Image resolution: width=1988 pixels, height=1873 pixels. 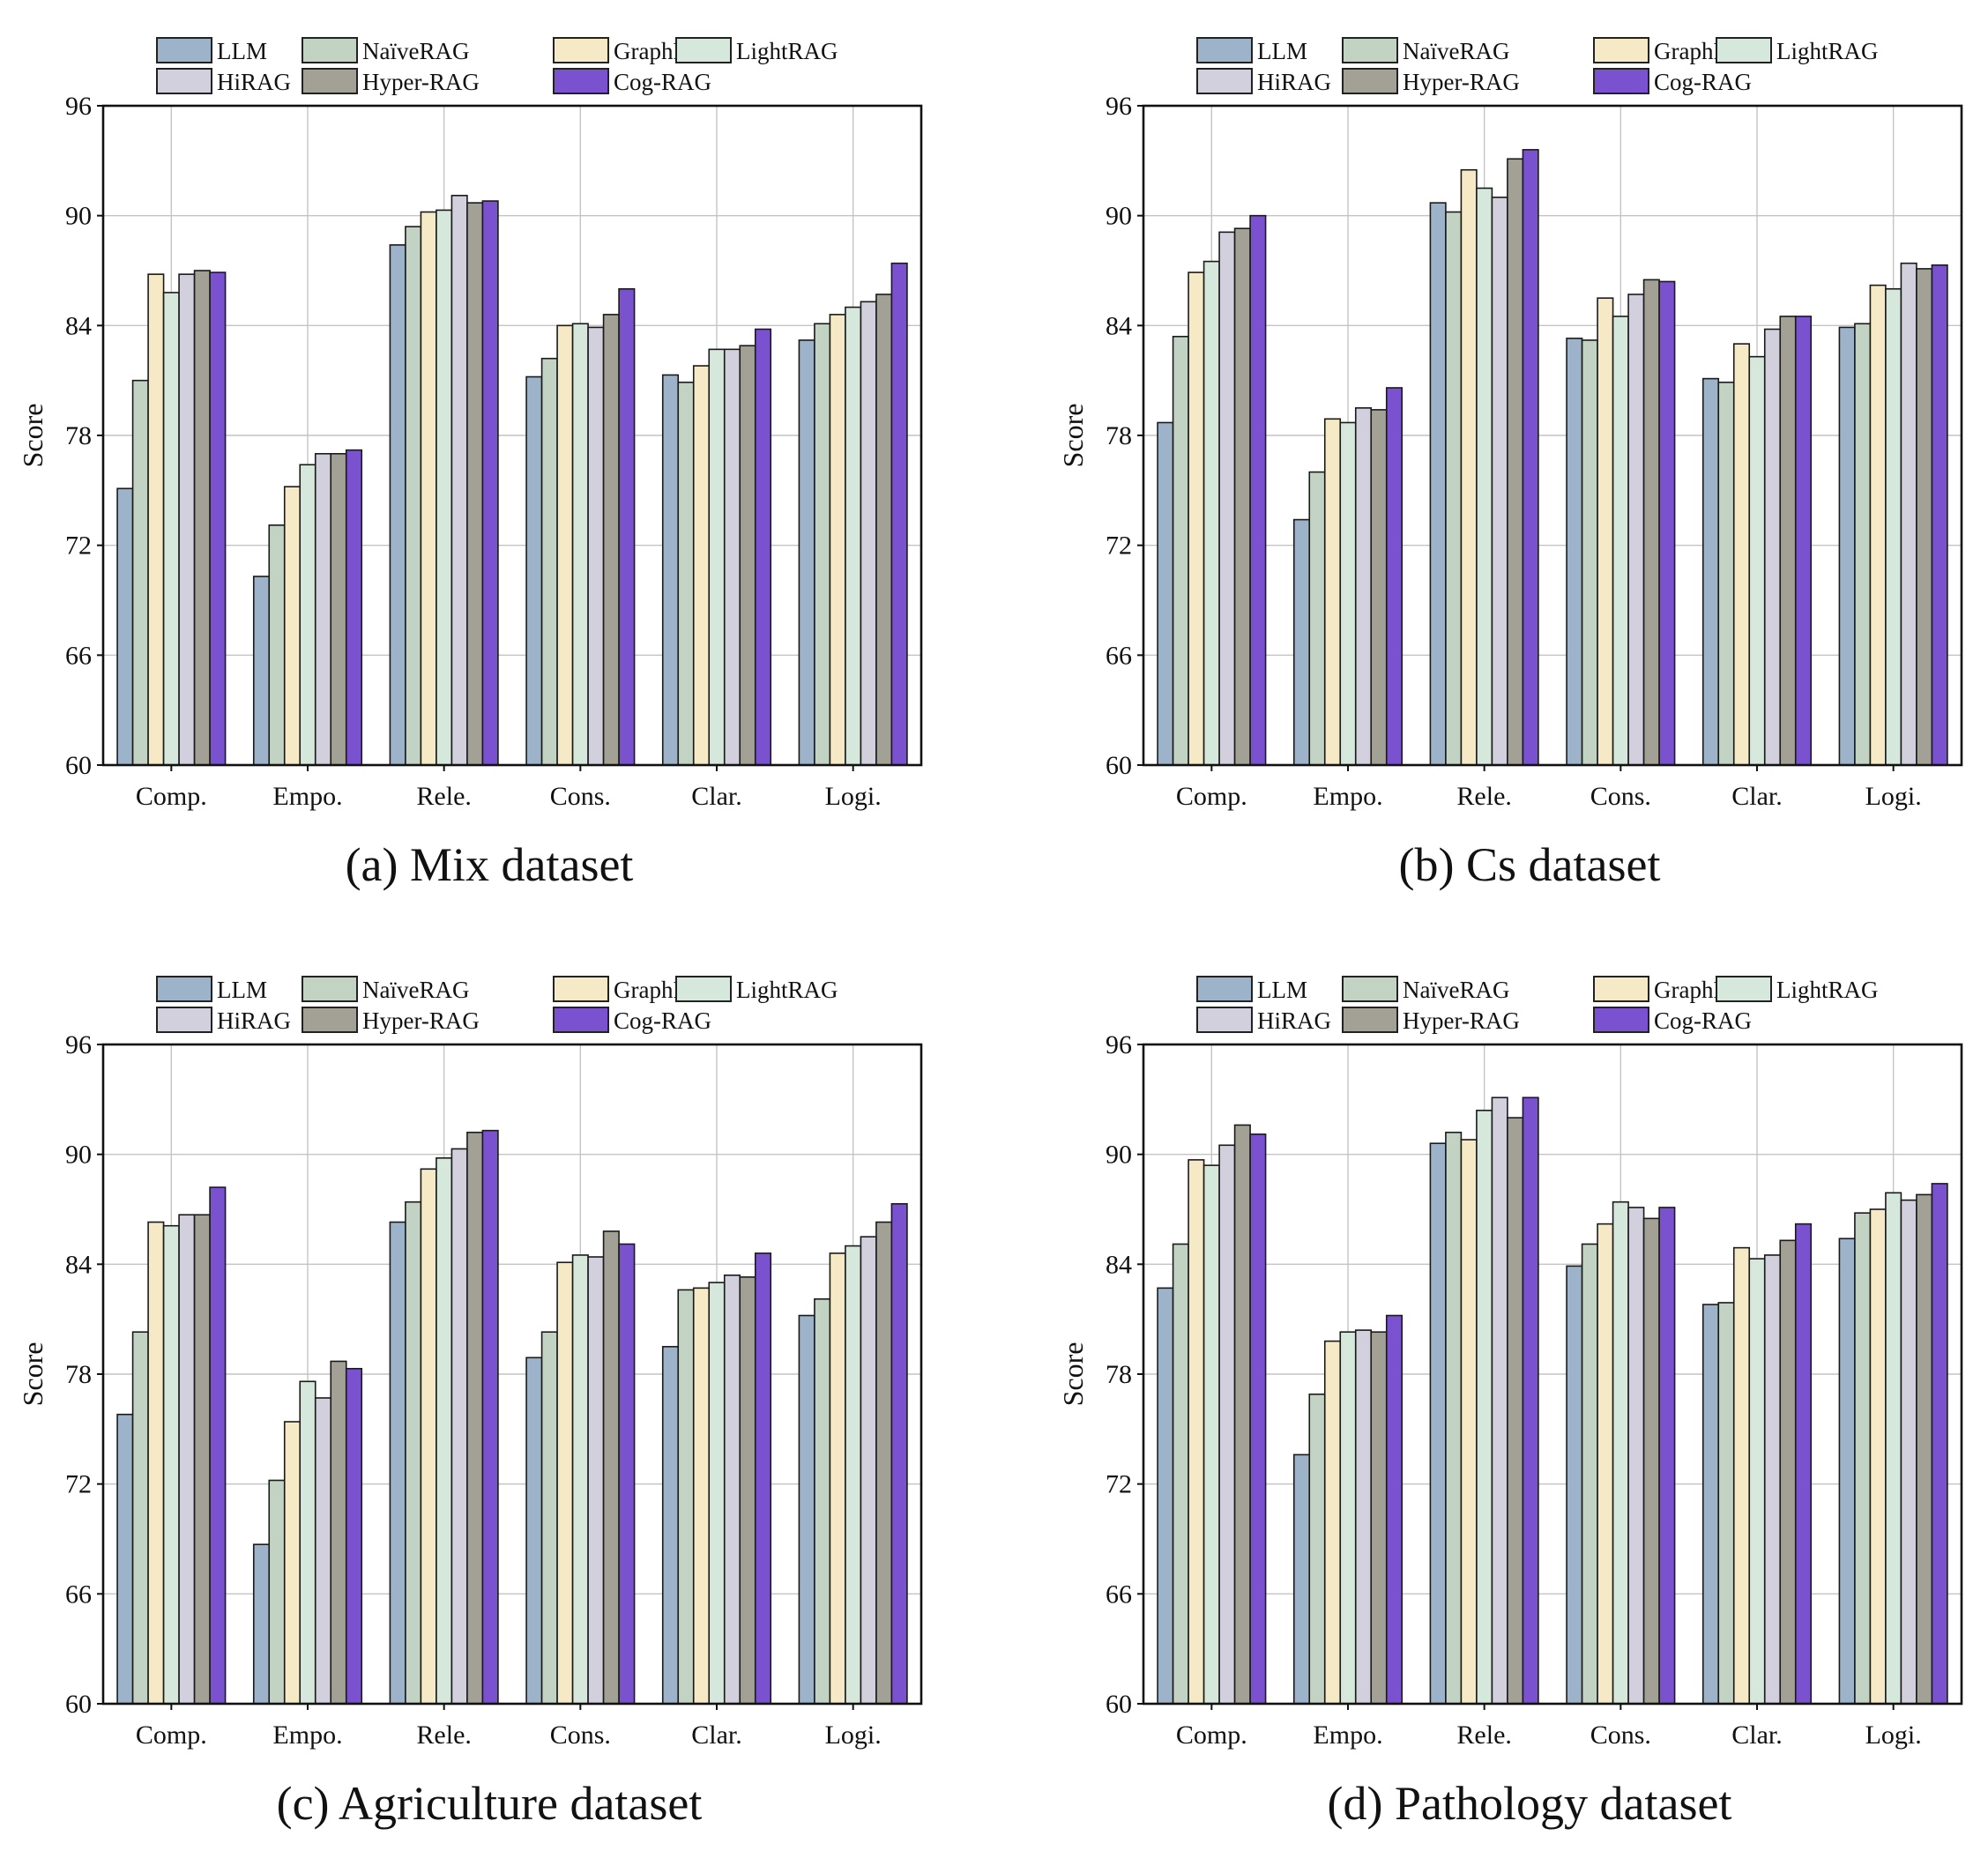 What do you see at coordinates (1379, 587) in the screenshot?
I see `bar-hyper-rag-empo` at bounding box center [1379, 587].